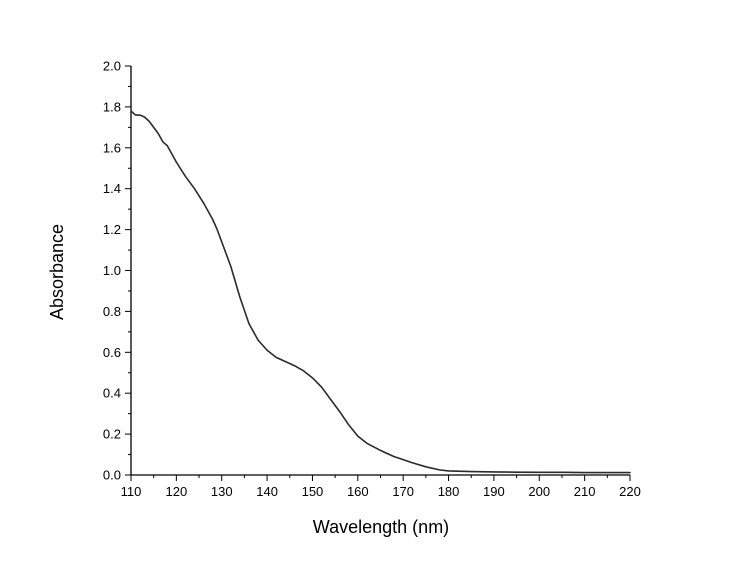 The image size is (732, 570). What do you see at coordinates (112, 66) in the screenshot?
I see `y-tick-label: 2.0` at bounding box center [112, 66].